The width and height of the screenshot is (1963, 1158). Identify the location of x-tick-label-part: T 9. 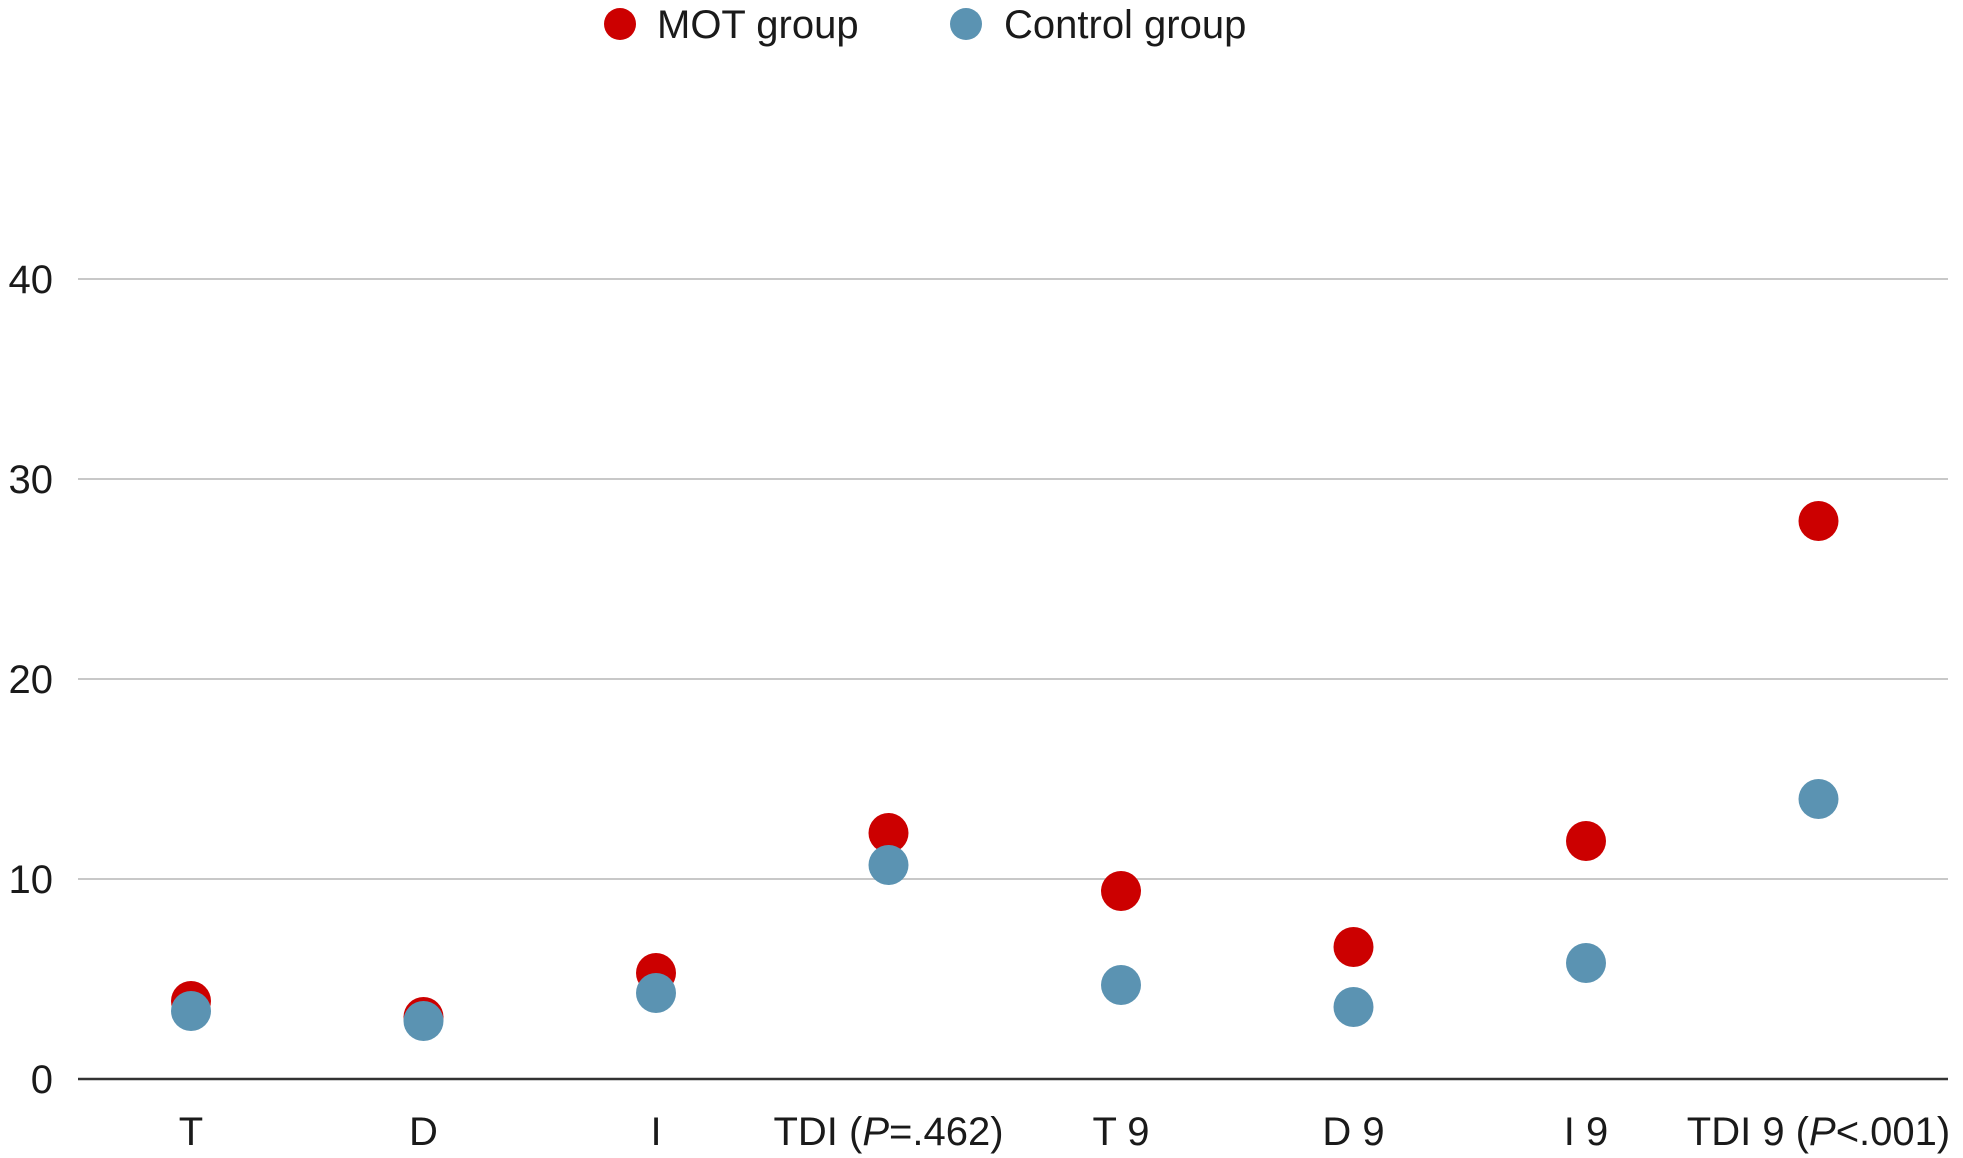
(1120, 1132).